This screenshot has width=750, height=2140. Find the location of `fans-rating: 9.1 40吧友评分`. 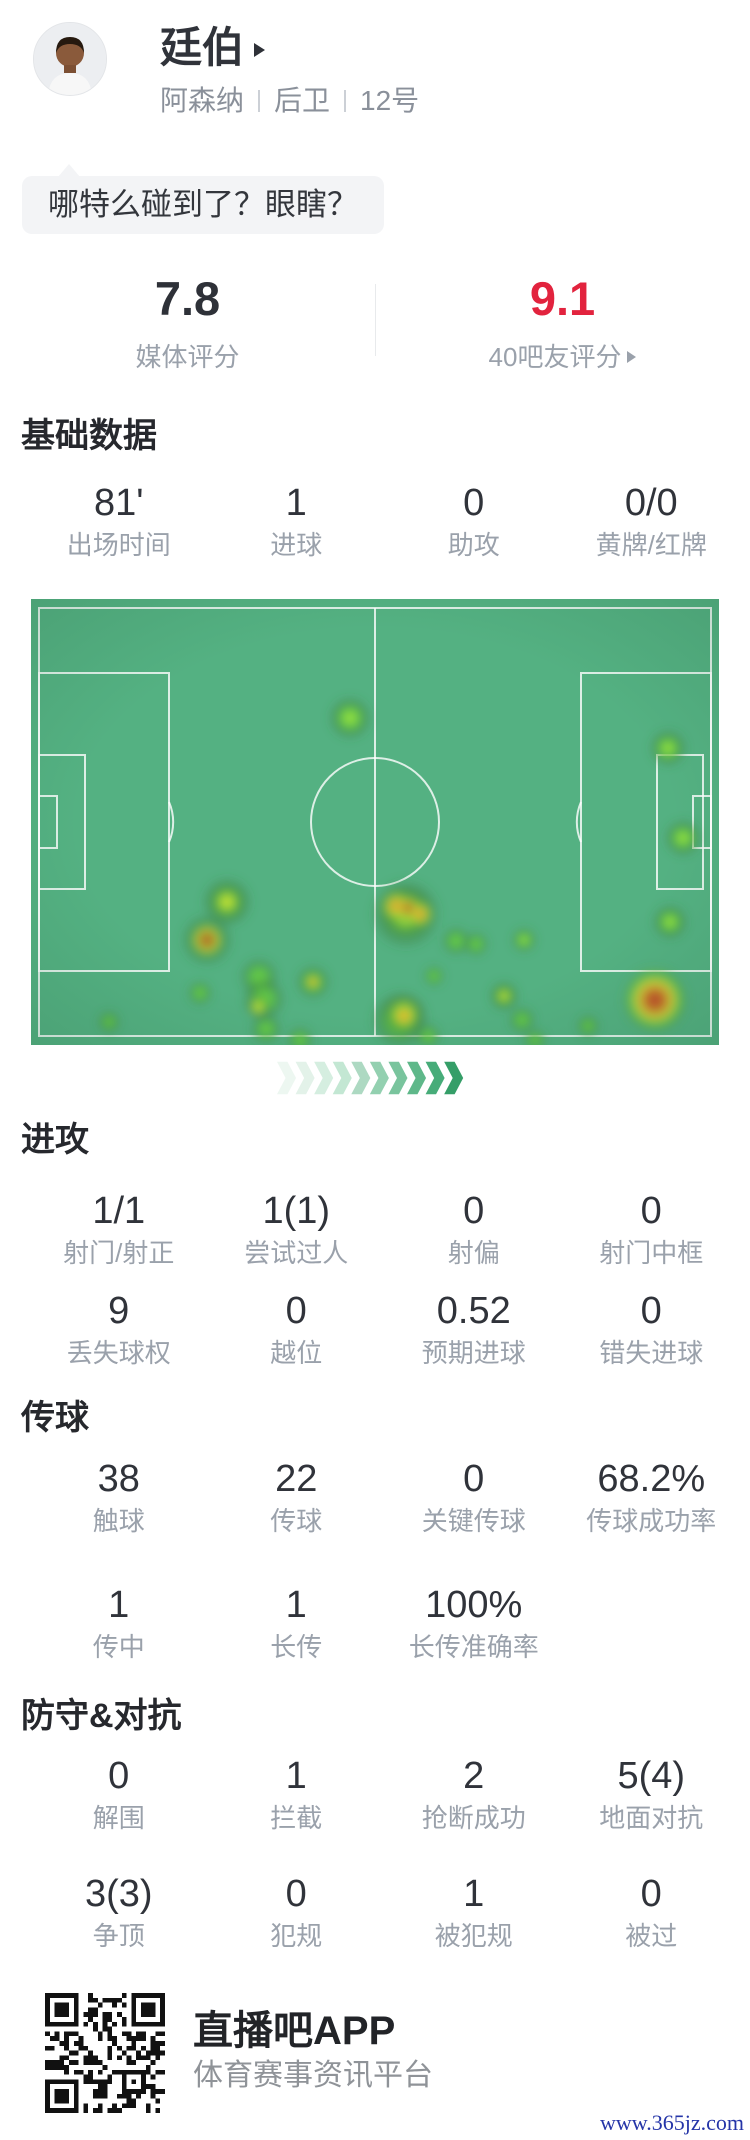

fans-rating: 9.1 40吧友评分 is located at coordinates (562, 322).